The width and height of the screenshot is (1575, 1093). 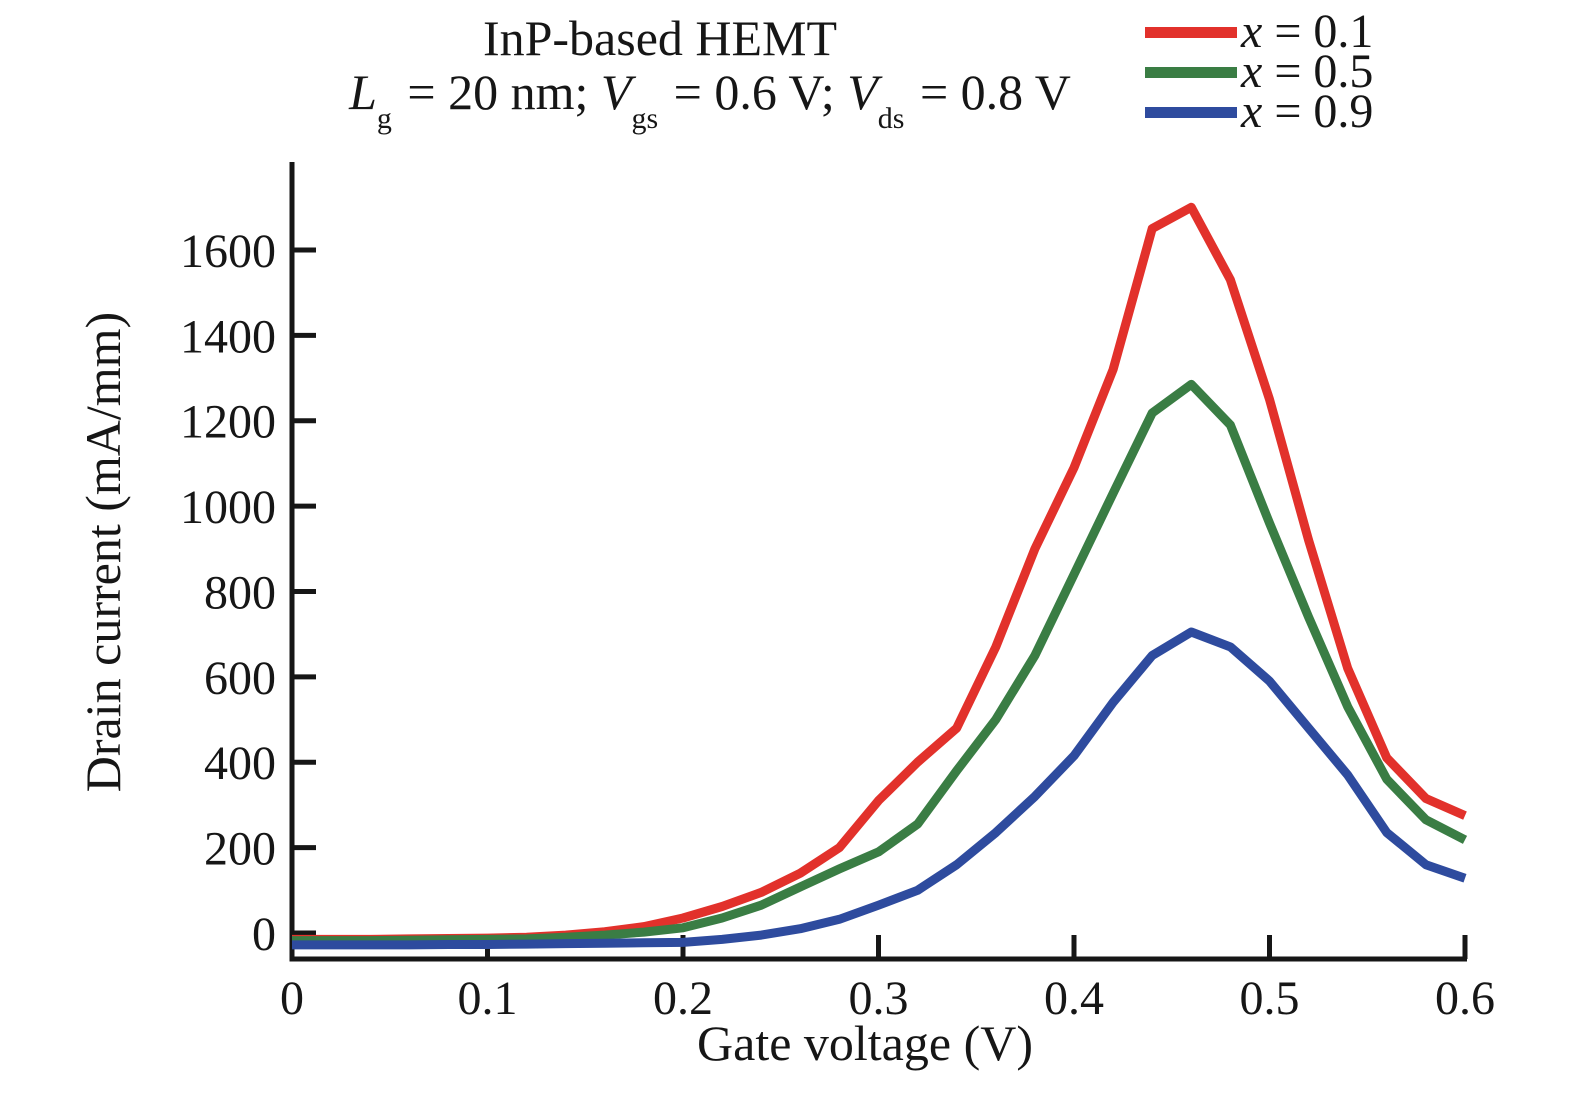 What do you see at coordinates (645, 119) in the screenshot?
I see `subtitle-sub-gs: gs` at bounding box center [645, 119].